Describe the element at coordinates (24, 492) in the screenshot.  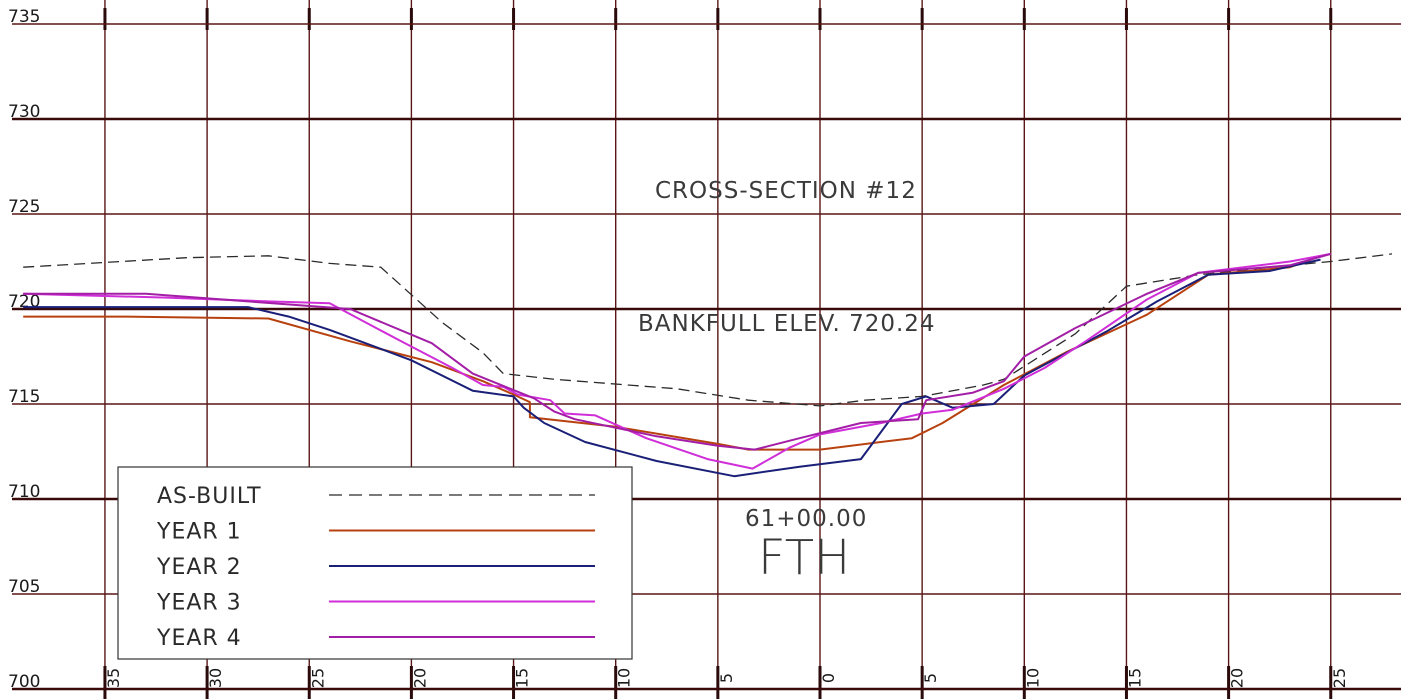
I see `y-tick-label: 710` at that location.